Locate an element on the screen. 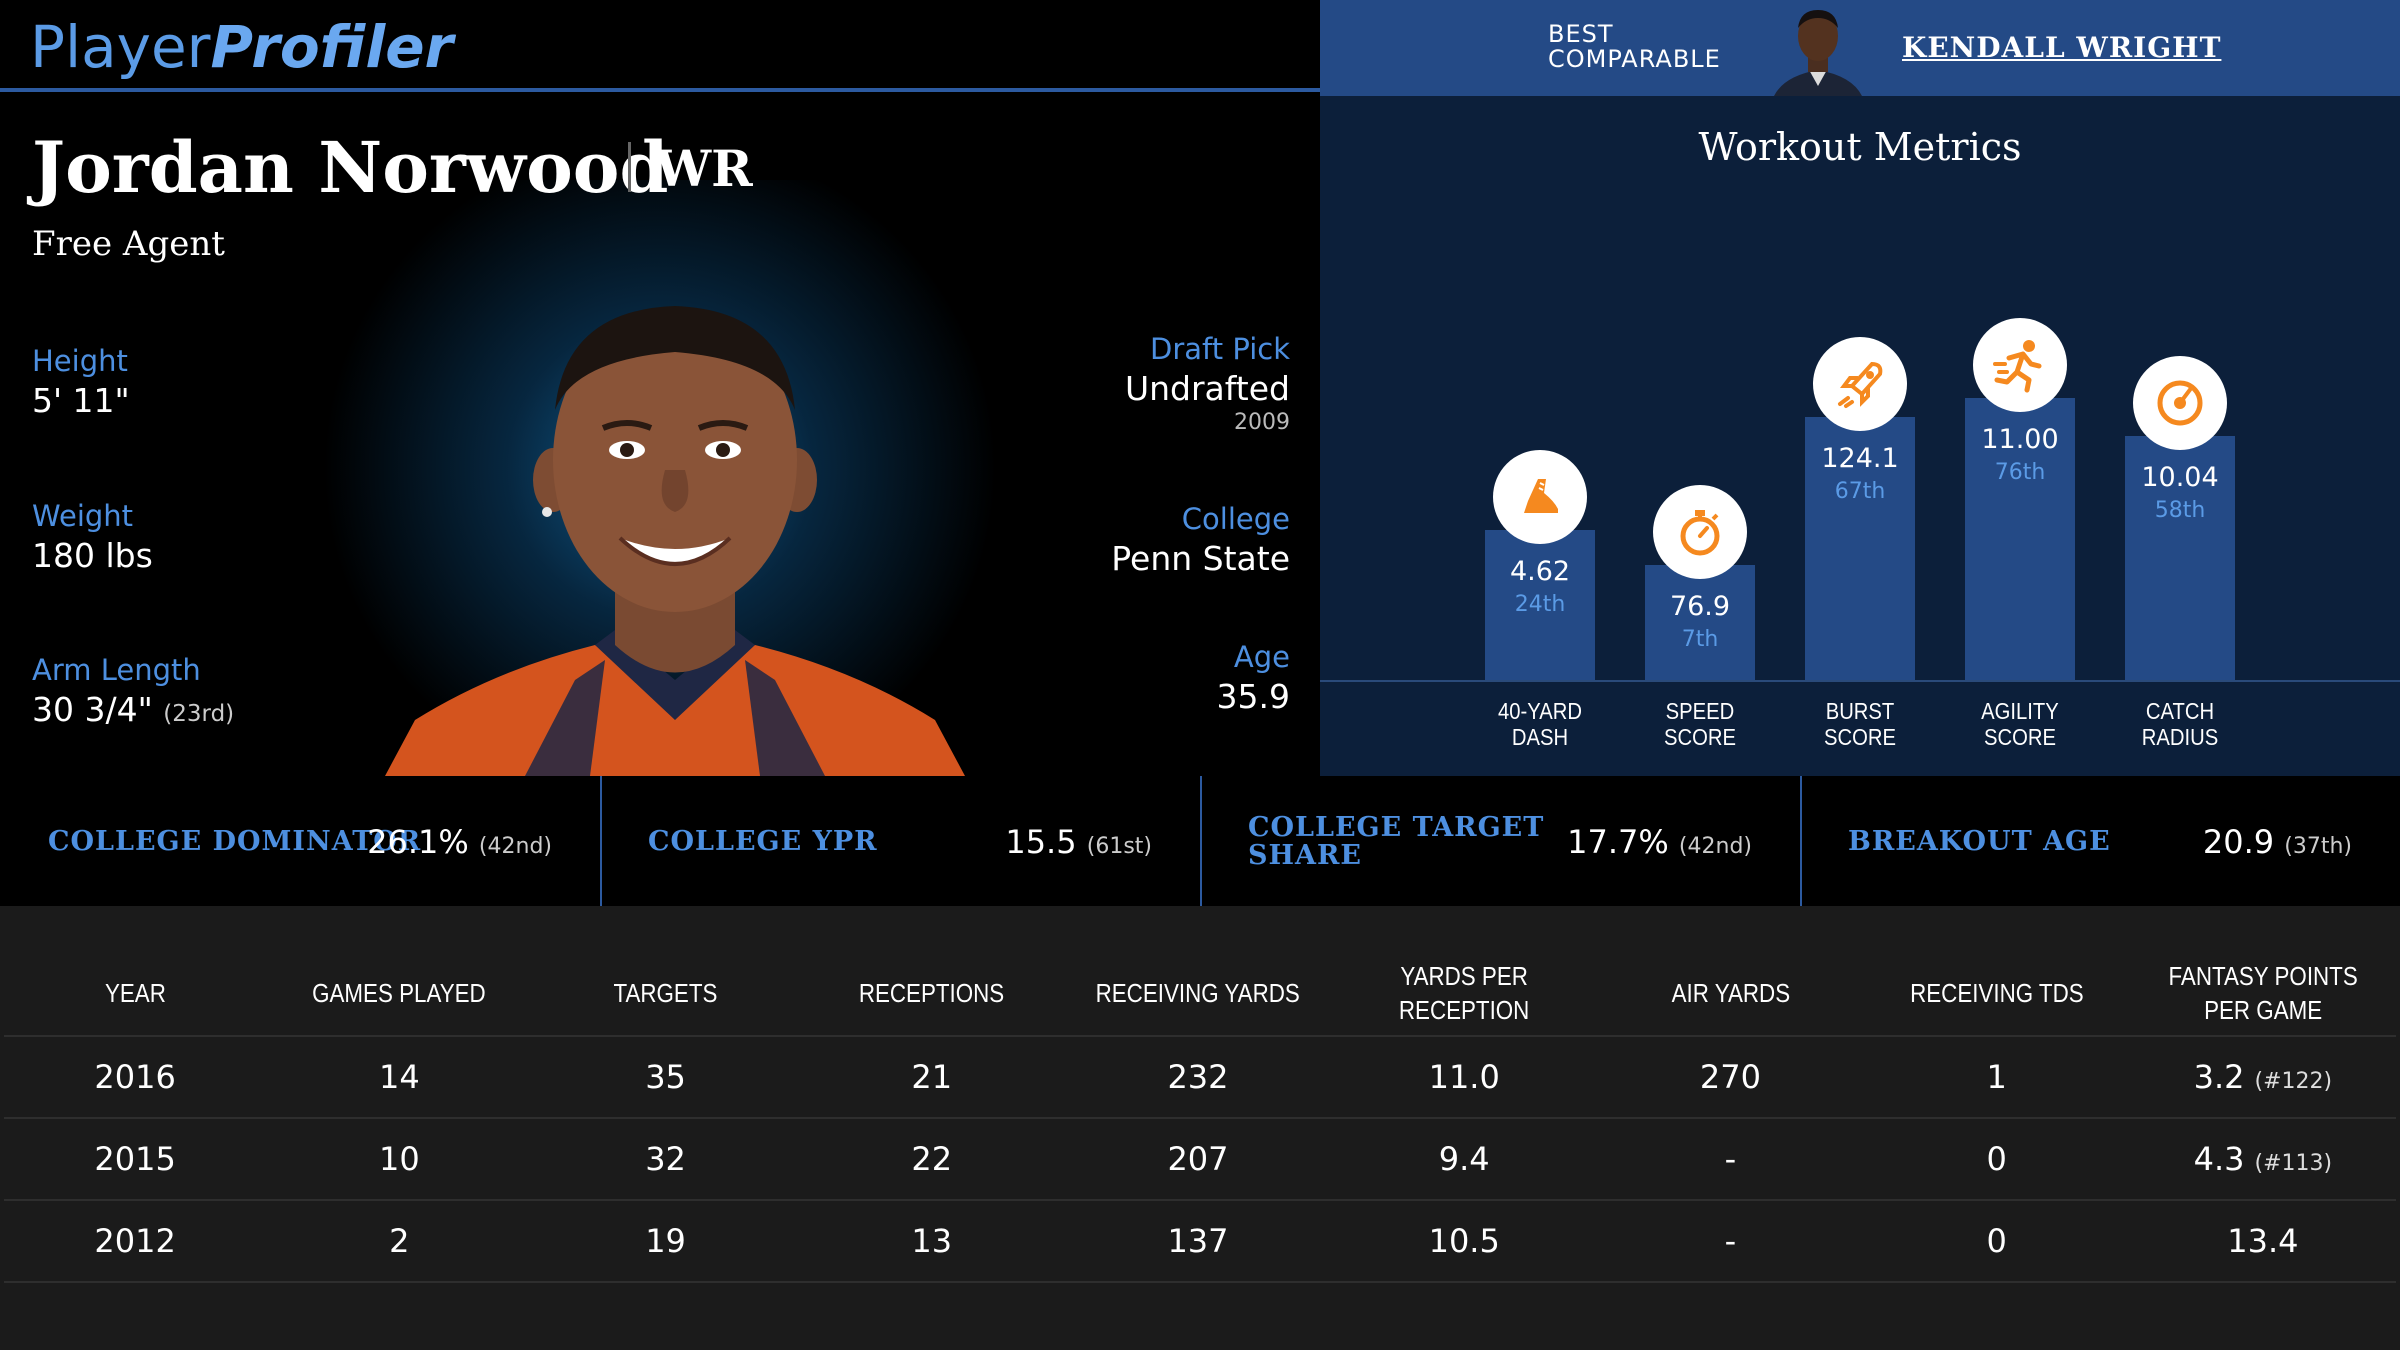 The width and height of the screenshot is (2400, 1350). col-header-receptions: RECEPTIONS is located at coordinates (931, 993).